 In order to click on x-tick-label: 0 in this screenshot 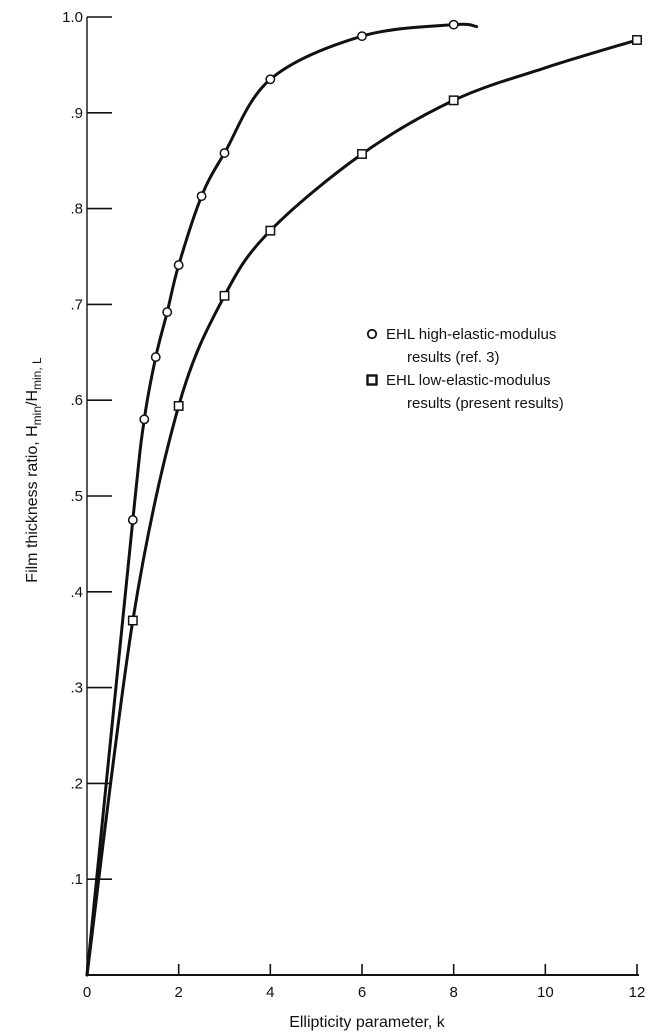, I will do `click(87, 992)`.